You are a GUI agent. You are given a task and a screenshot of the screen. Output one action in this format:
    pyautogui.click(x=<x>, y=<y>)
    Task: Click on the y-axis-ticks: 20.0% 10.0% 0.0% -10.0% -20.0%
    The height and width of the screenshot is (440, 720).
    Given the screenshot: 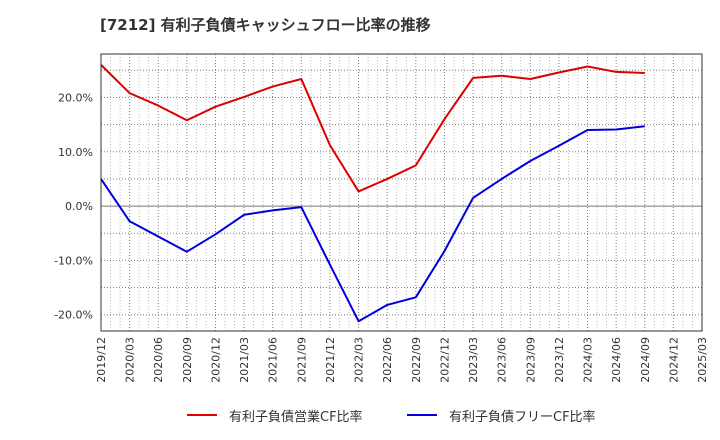 What is the action you would take?
    pyautogui.click(x=73, y=206)
    